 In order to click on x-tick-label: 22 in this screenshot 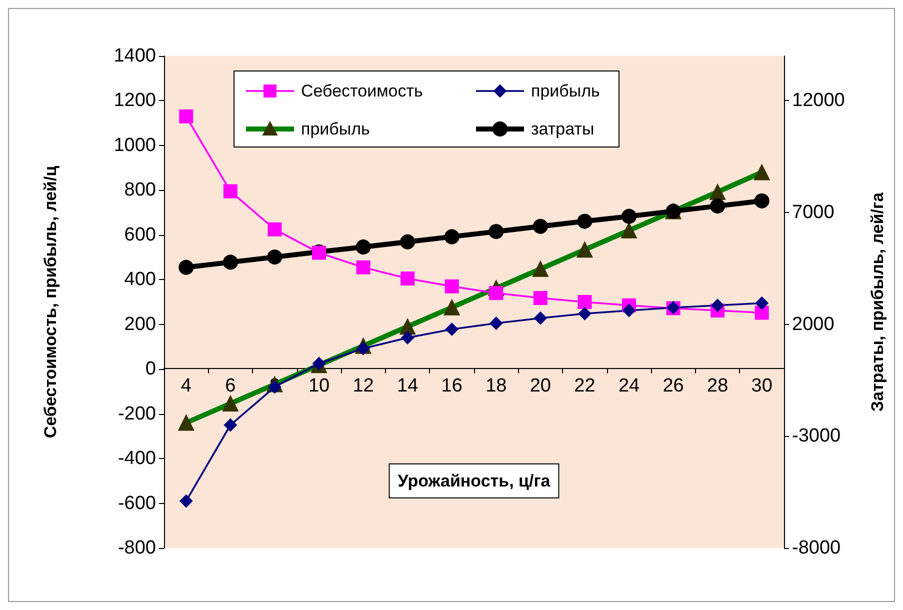, I will do `click(585, 385)`.